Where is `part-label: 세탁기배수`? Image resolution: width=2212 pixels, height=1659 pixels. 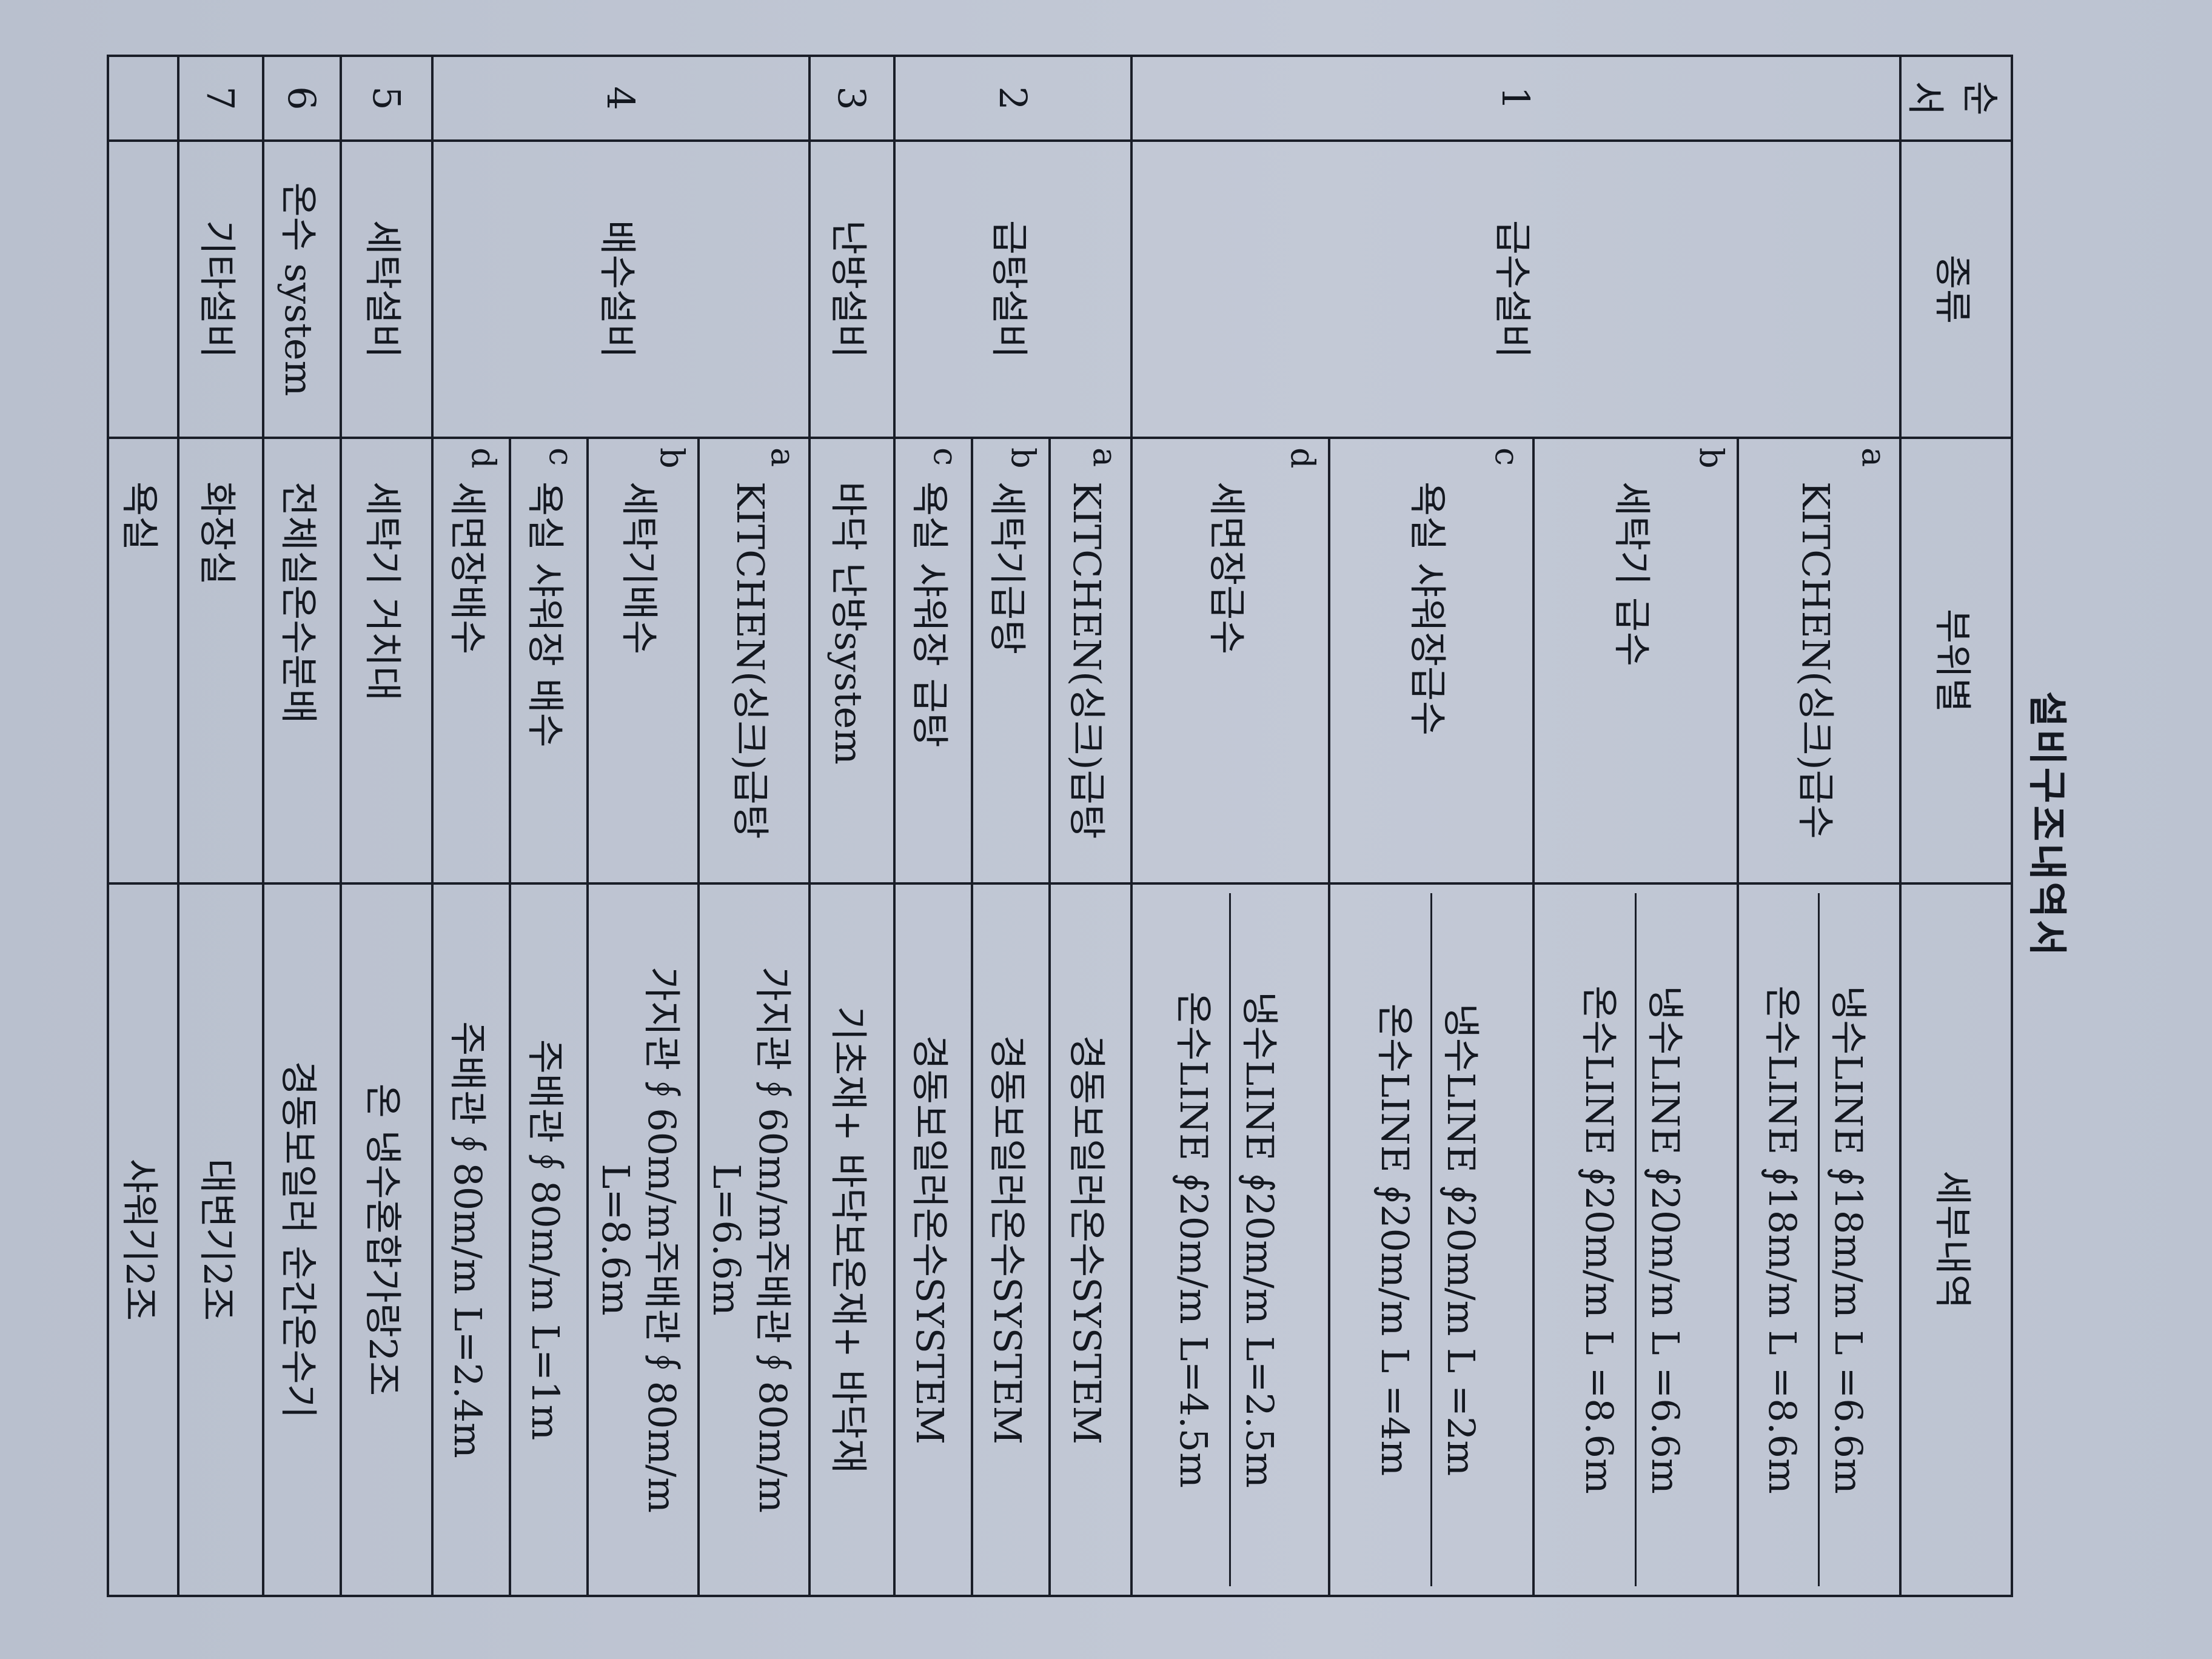
part-label: 세탁기배수 is located at coordinates (639, 568).